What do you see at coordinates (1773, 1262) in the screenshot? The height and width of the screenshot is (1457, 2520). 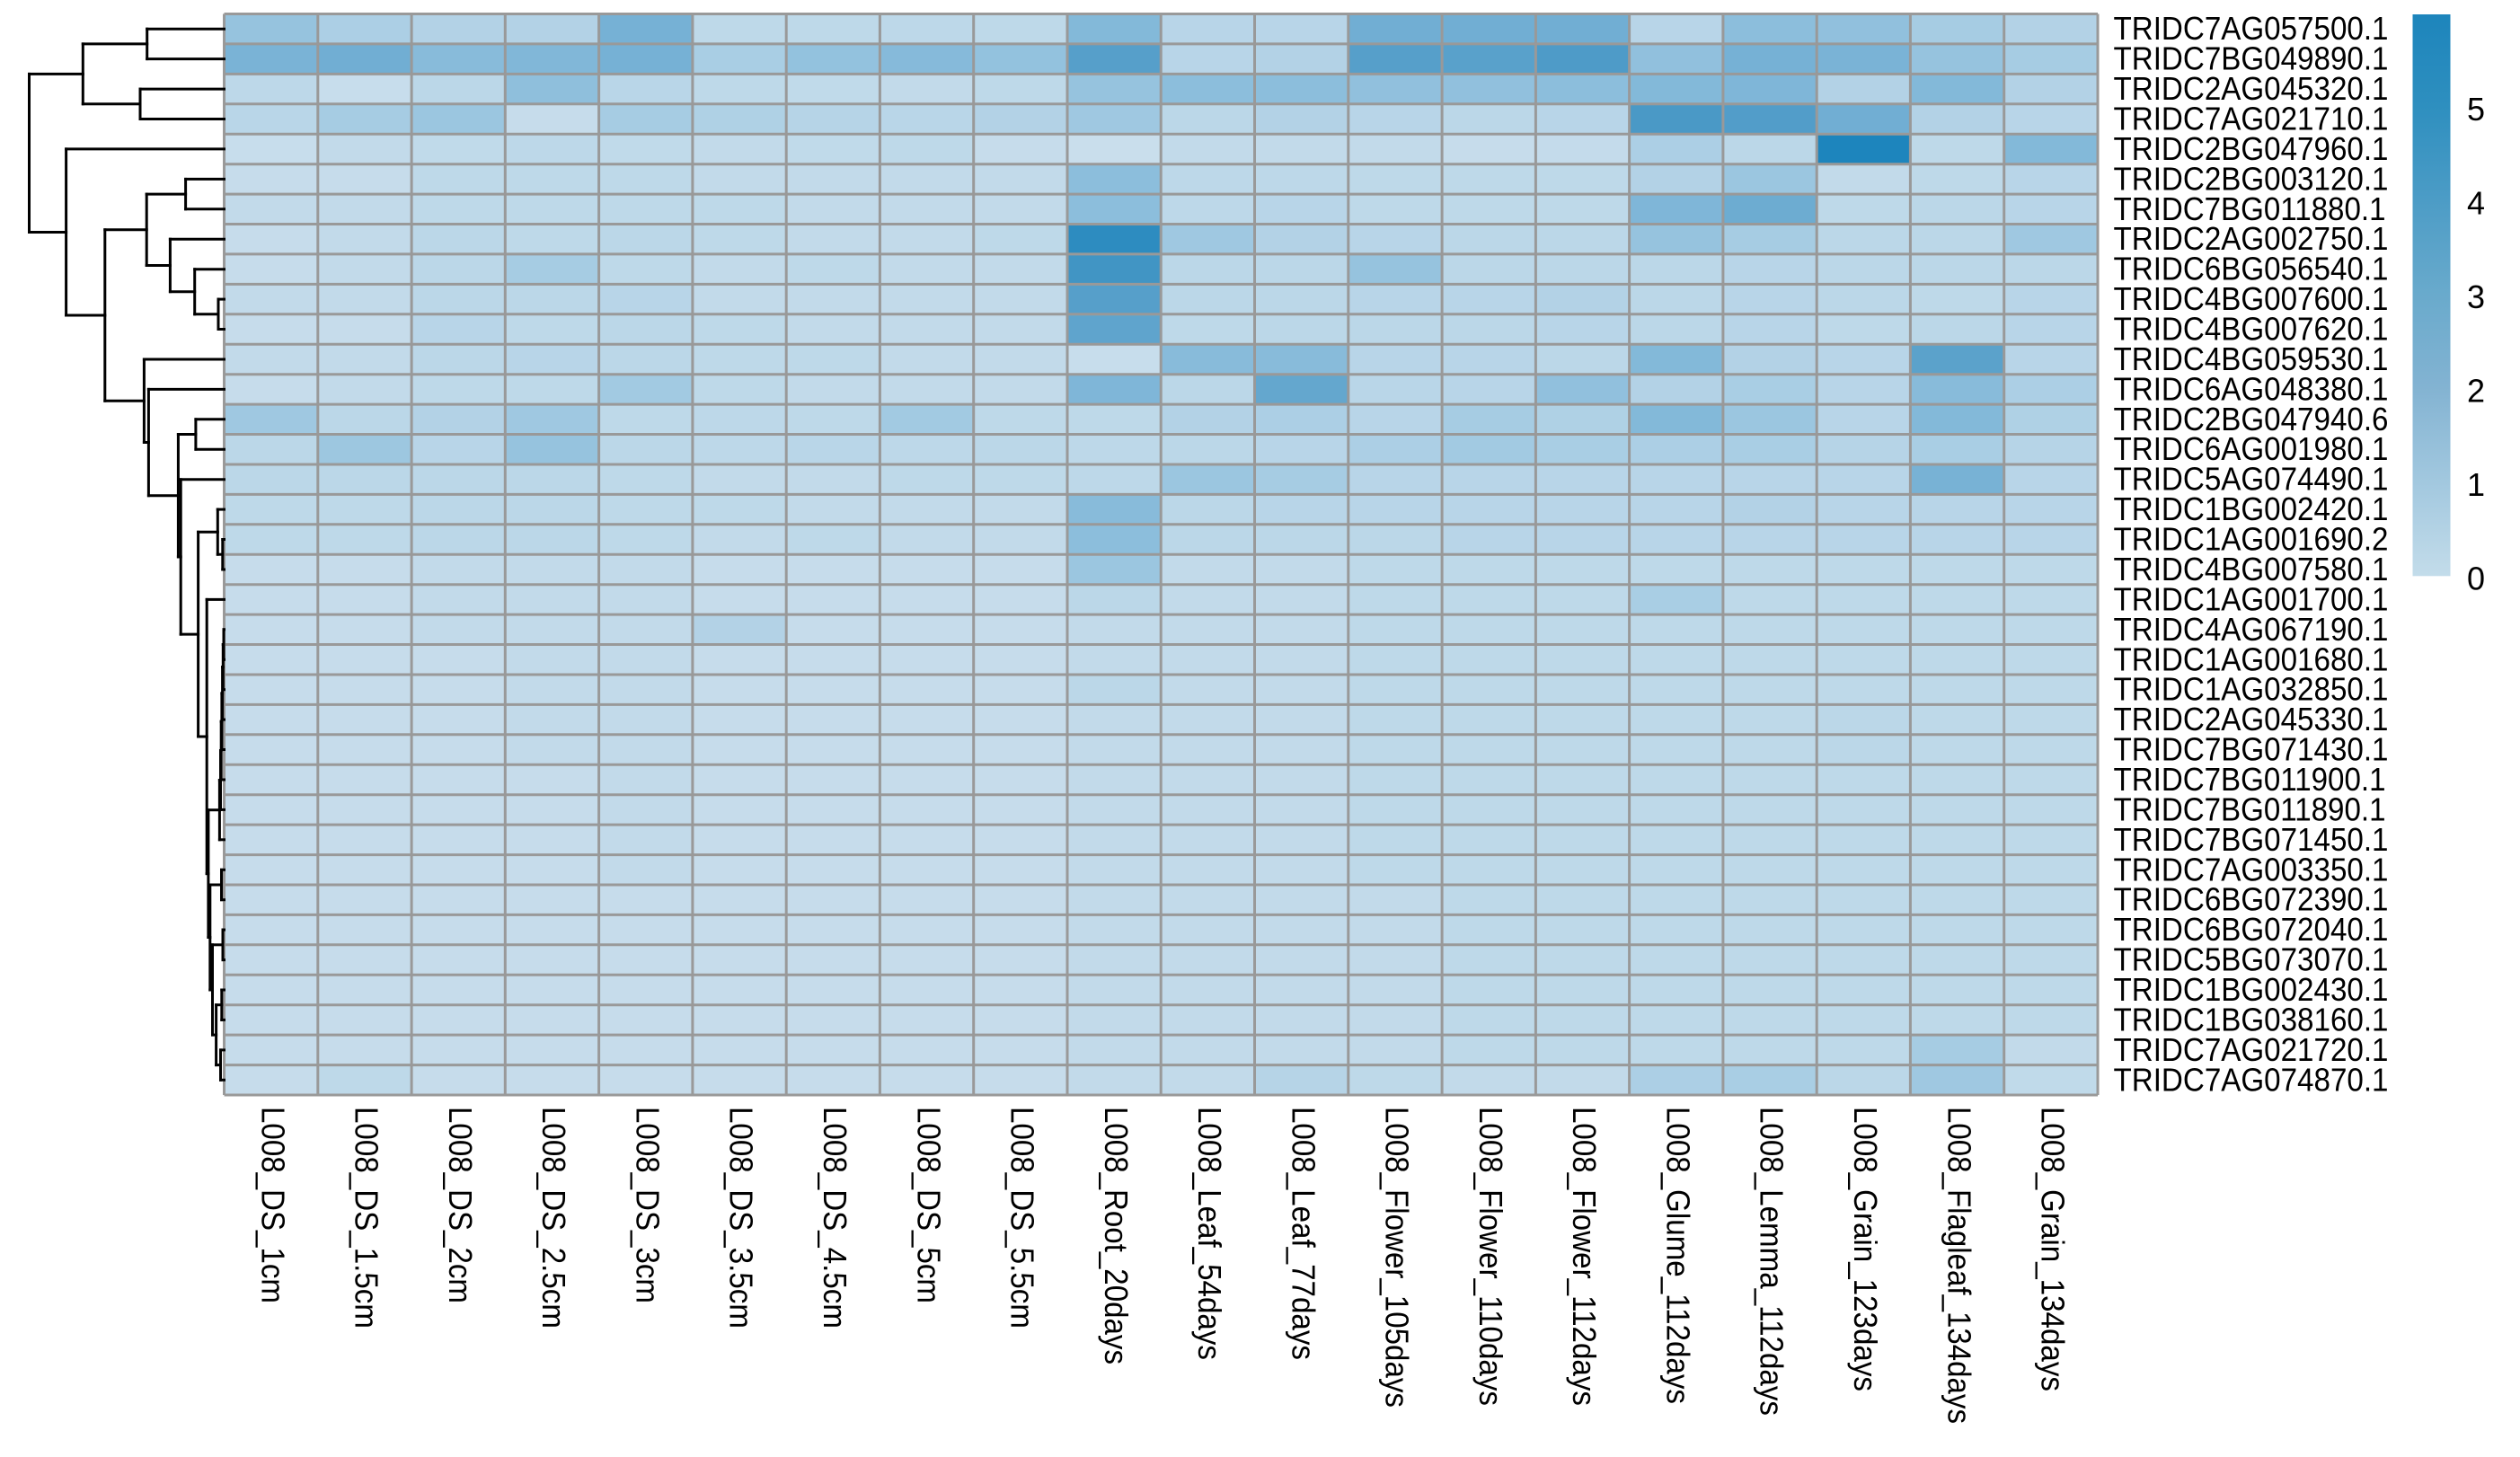 I see `svg-text: L008_Lemma_112days` at bounding box center [1773, 1262].